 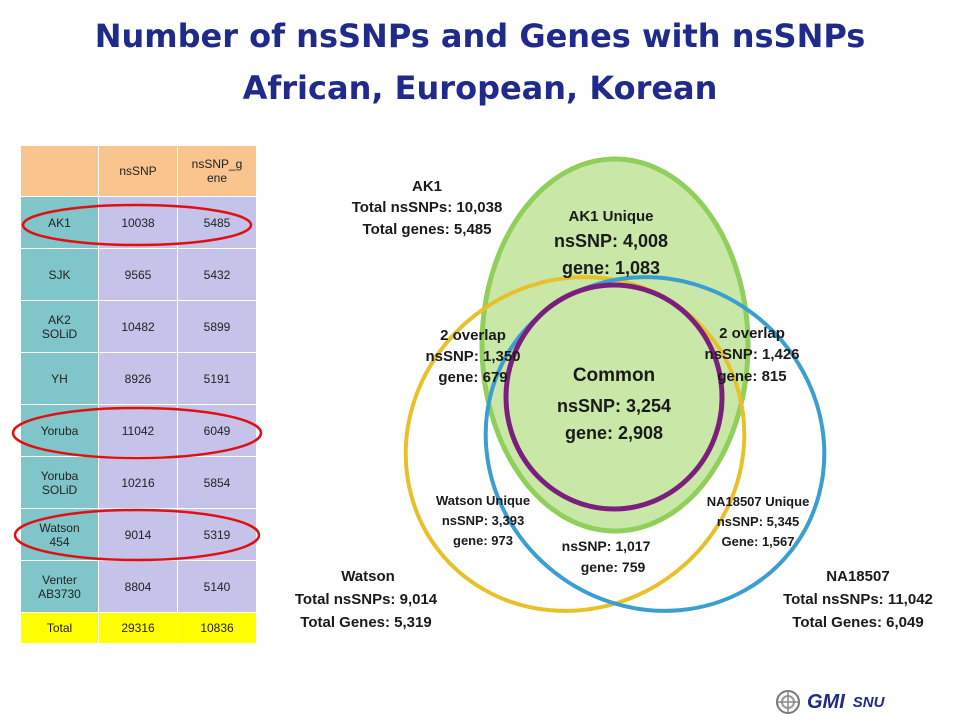 I want to click on common-label: Common, so click(x=614, y=375).